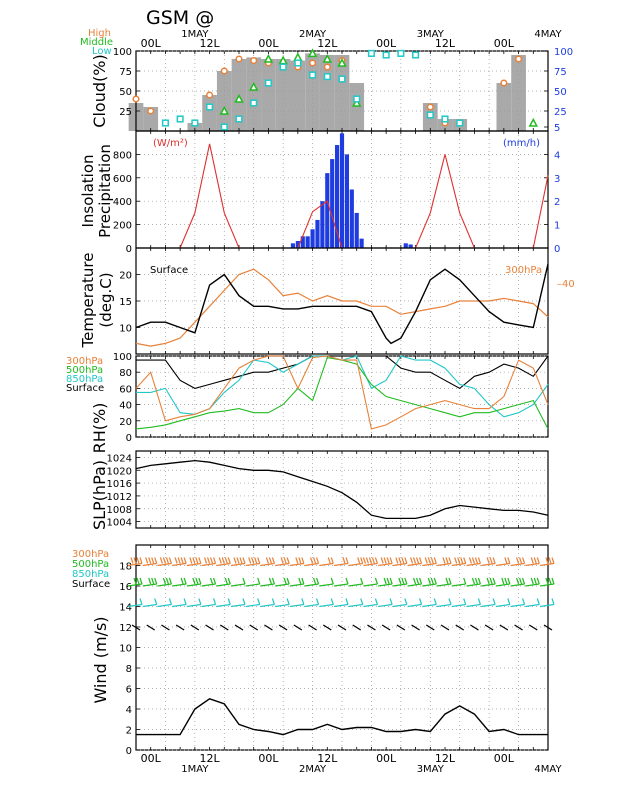  Describe the element at coordinates (557, 202) in the screenshot. I see `right-y-tick-label: 2` at that location.